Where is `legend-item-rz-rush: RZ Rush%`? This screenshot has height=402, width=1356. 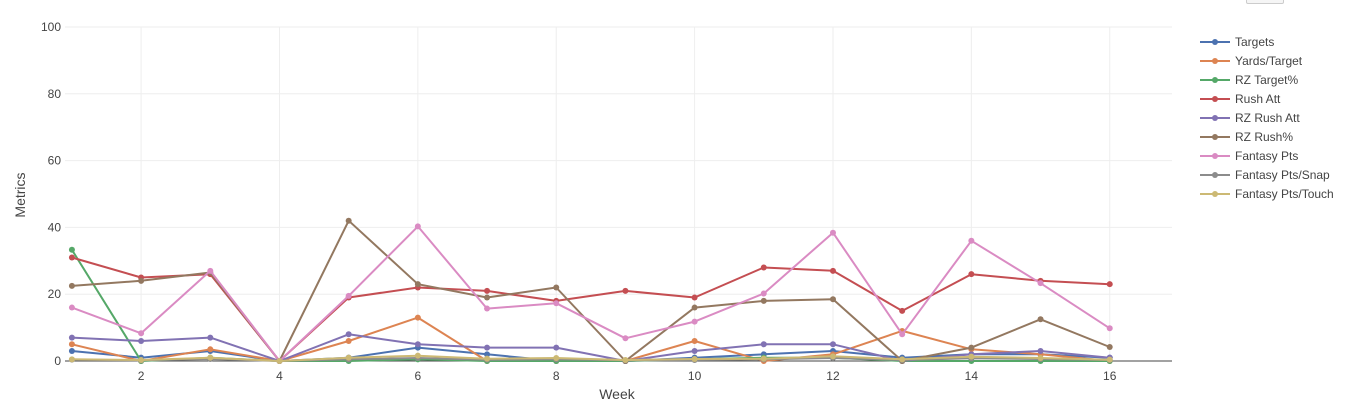
legend-item-rz-rush: RZ Rush% is located at coordinates (1246, 137).